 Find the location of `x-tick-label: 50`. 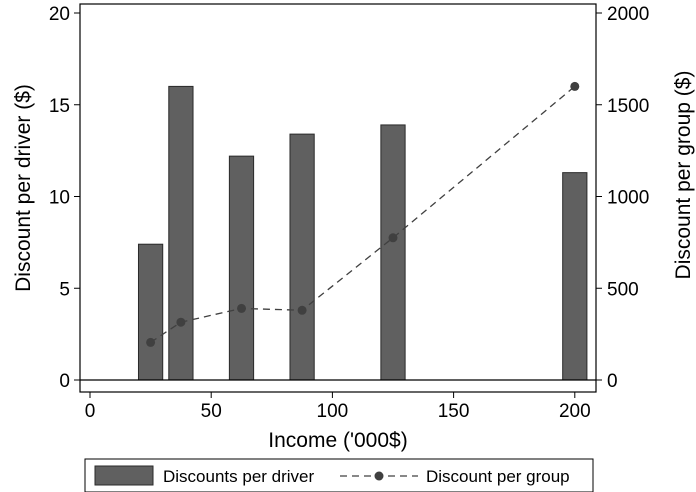

x-tick-label: 50 is located at coordinates (211, 411).